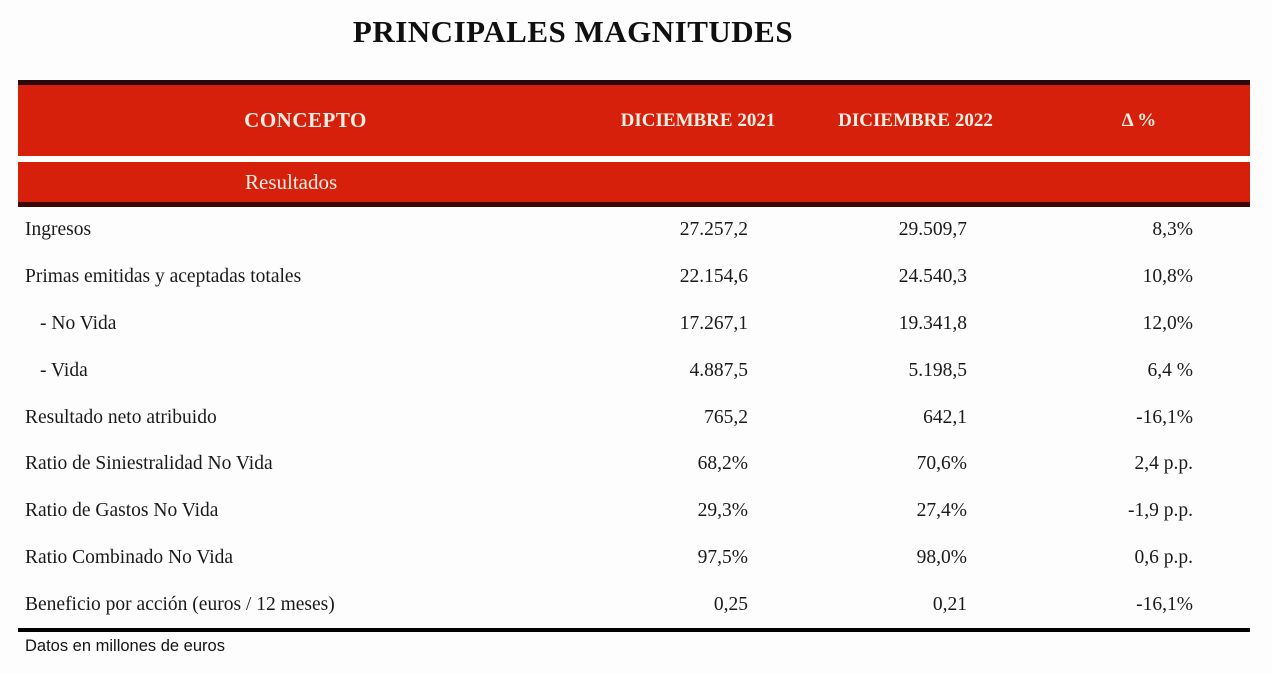  Describe the element at coordinates (932, 230) in the screenshot. I see `cell-diciembre-2022: 29.509,7` at that location.